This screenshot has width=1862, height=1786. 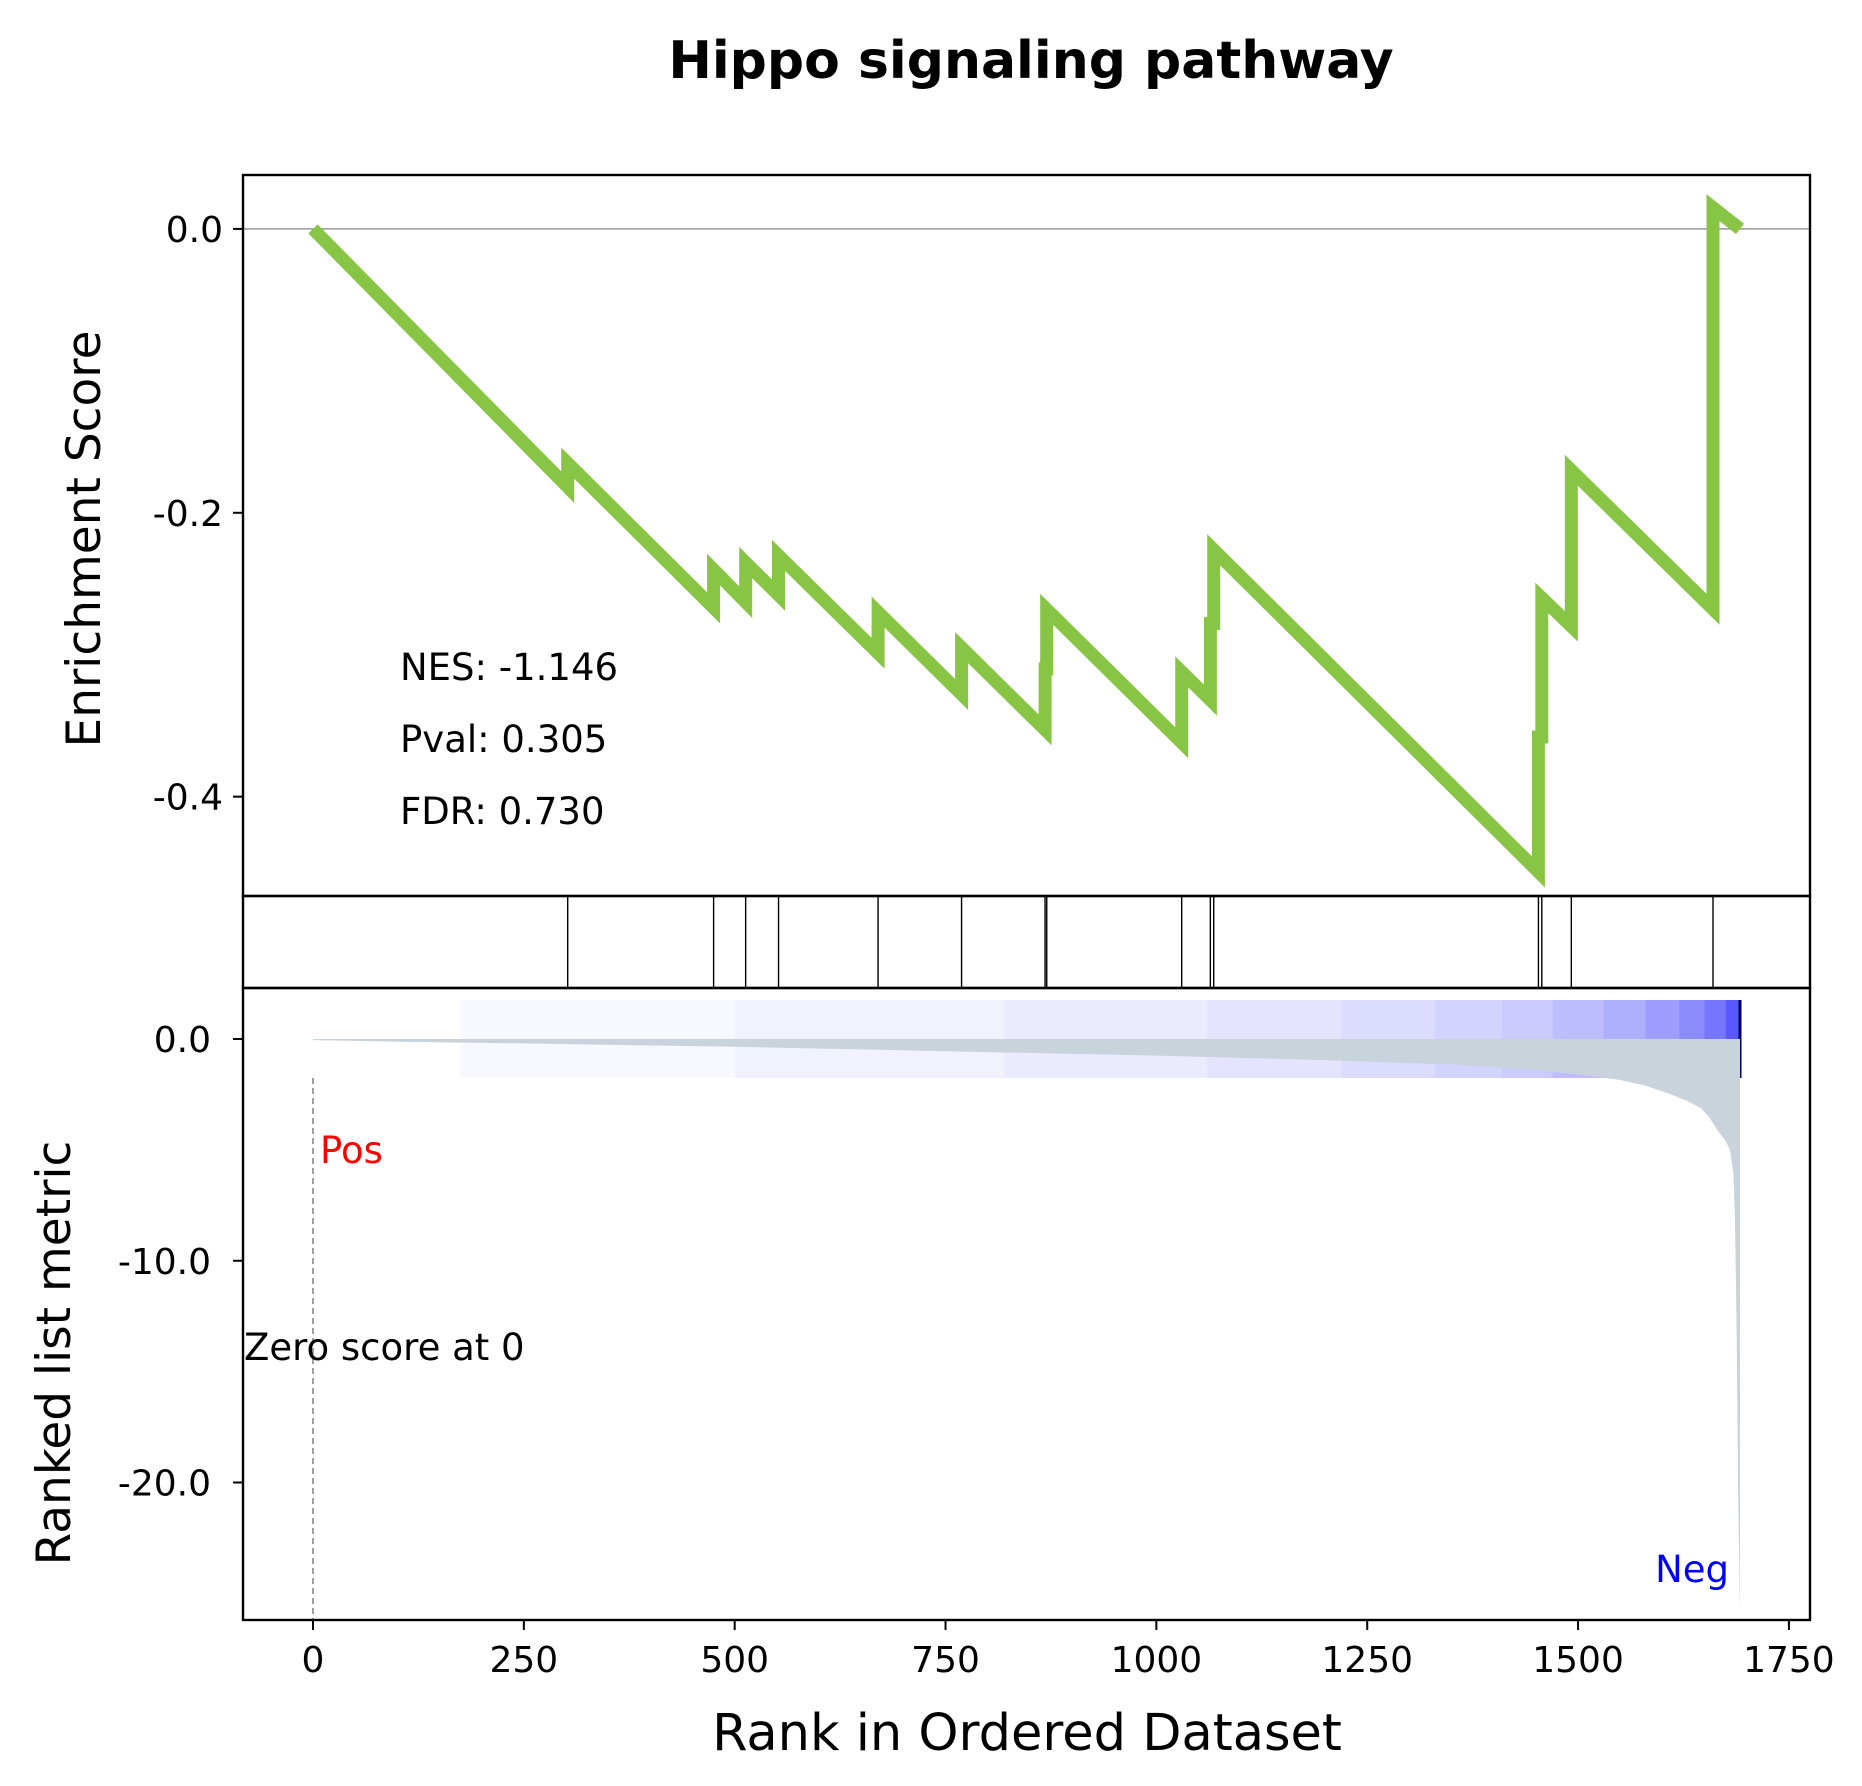 What do you see at coordinates (1068, 1650) in the screenshot?
I see `x-axis: 0 250 500 750 1000 1250 1500 1750` at bounding box center [1068, 1650].